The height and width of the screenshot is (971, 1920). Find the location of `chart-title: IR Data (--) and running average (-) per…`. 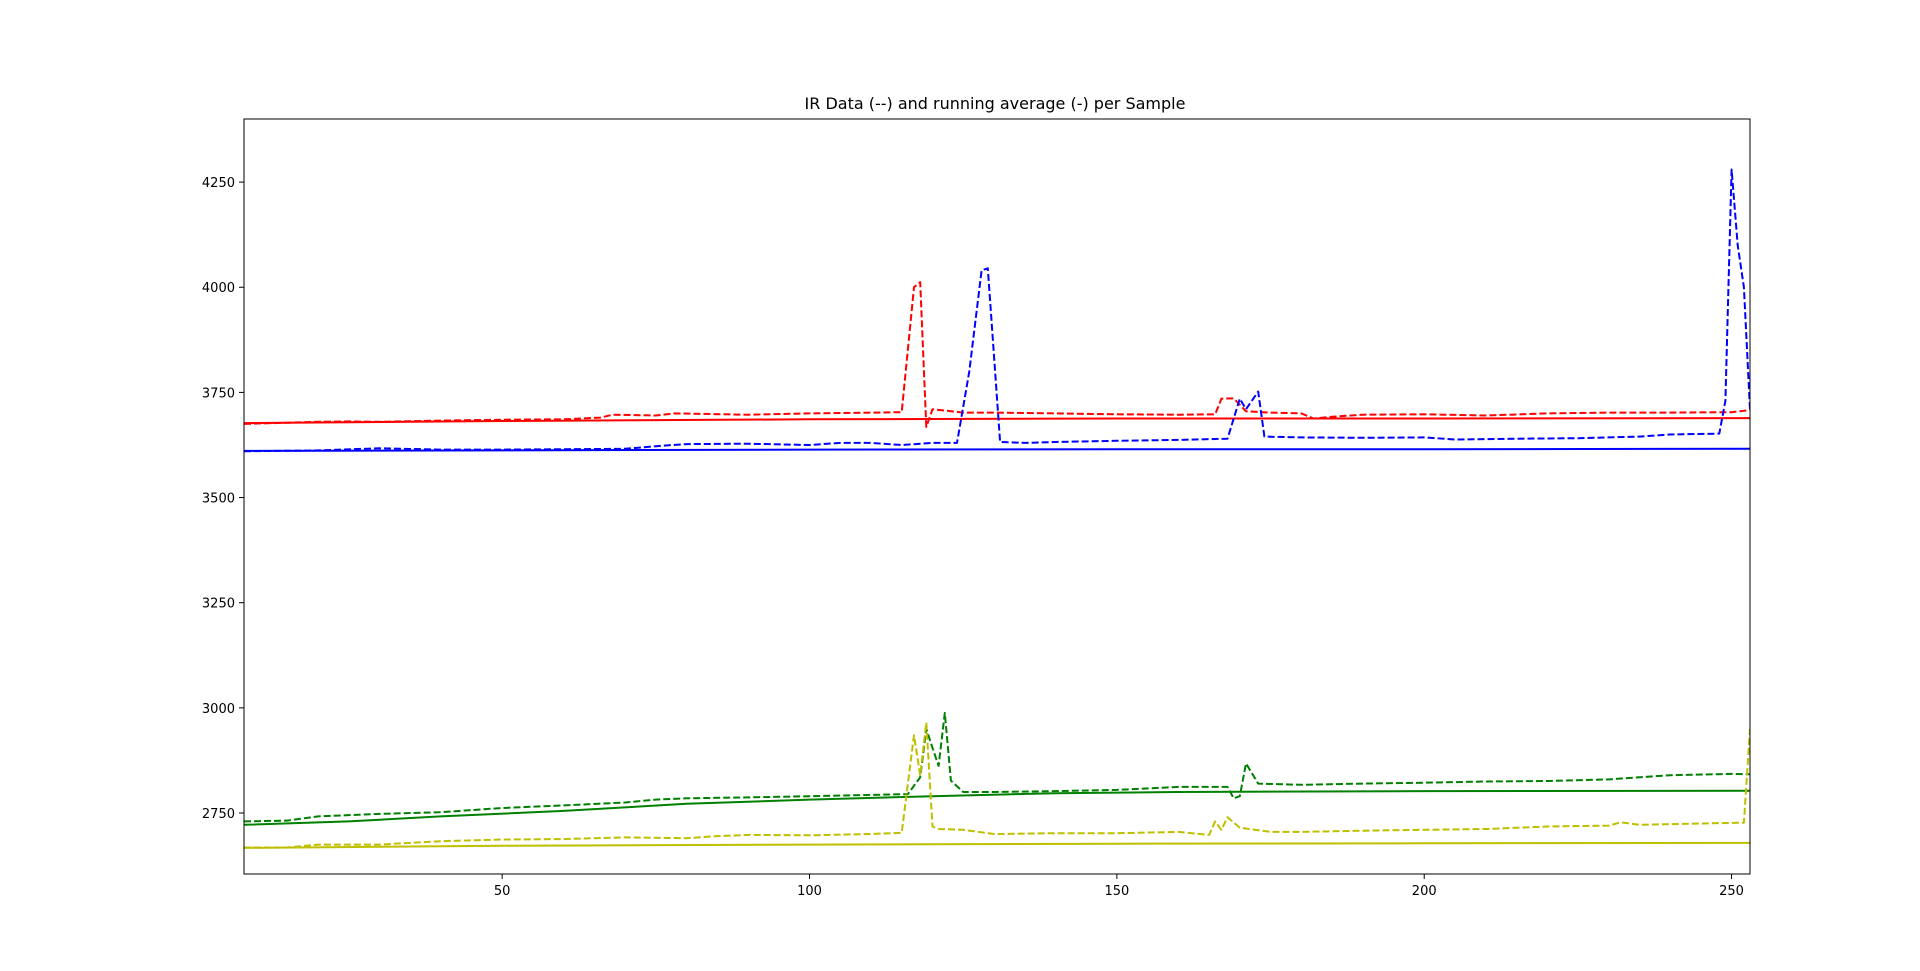

chart-title: IR Data (--) and running average (-) per… is located at coordinates (995, 103).